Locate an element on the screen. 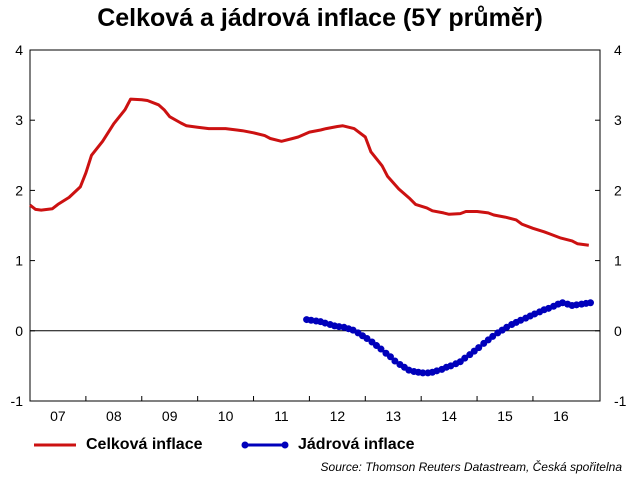 This screenshot has width=640, height=482. y-tick-label-right: 1 is located at coordinates (618, 261).